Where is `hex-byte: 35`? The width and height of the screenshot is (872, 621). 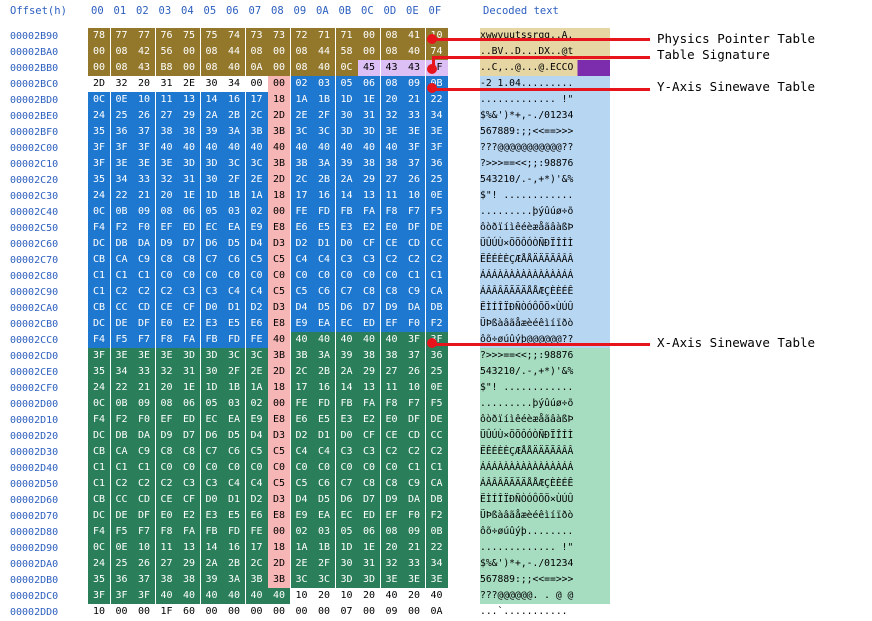
hex-byte: 35 is located at coordinates (99, 580).